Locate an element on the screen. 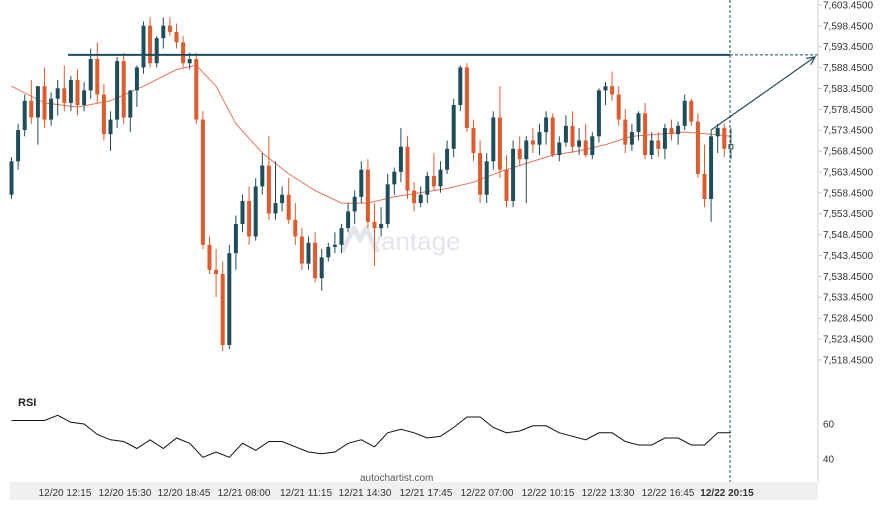 Image resolution: width=887 pixels, height=505 pixels. watermark-logo-icon is located at coordinates (360, 239).